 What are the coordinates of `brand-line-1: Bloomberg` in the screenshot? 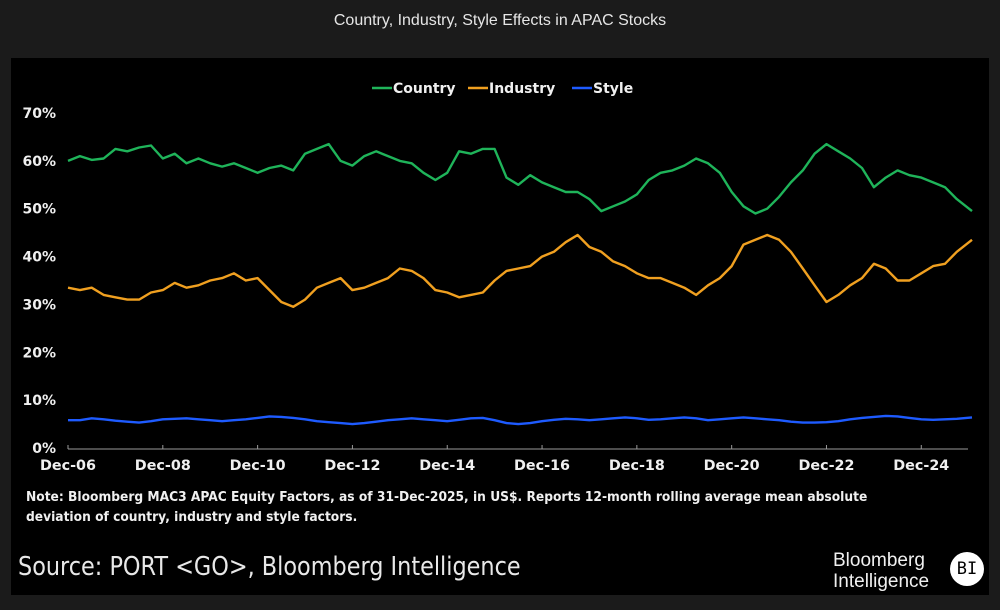 It's located at (879, 560).